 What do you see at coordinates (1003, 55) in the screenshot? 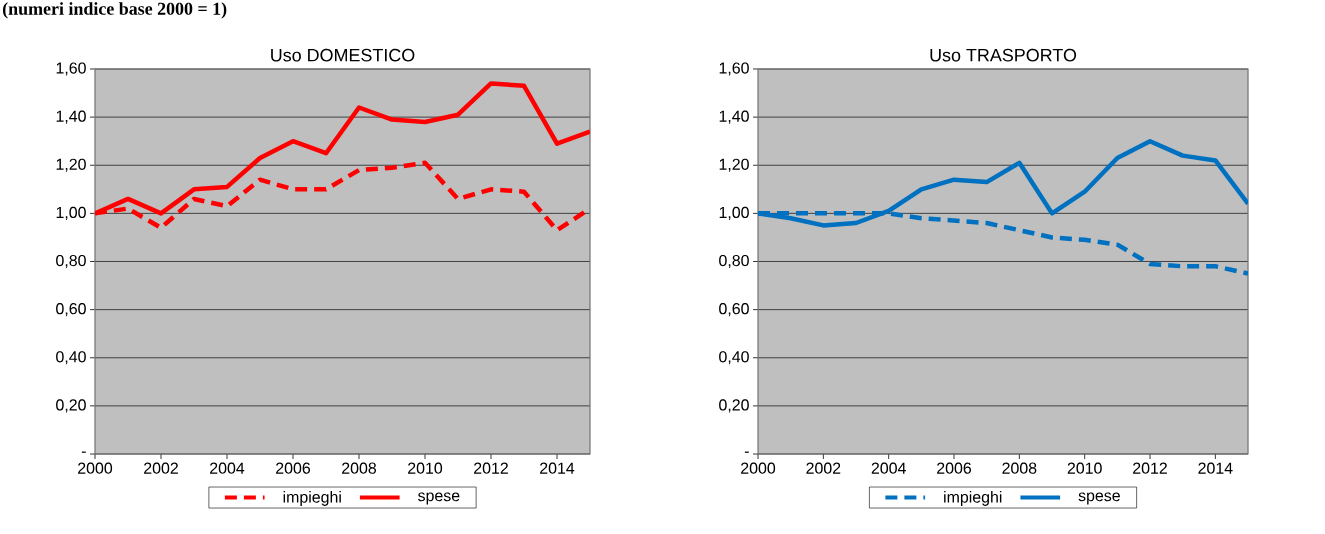
I see `chart-title: Uso TRASPORTO` at bounding box center [1003, 55].